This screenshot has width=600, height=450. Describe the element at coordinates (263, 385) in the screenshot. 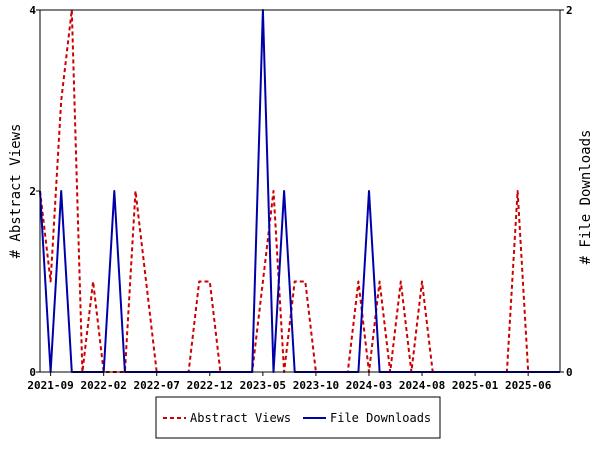

I see `x-tick-label: 2023-05` at that location.